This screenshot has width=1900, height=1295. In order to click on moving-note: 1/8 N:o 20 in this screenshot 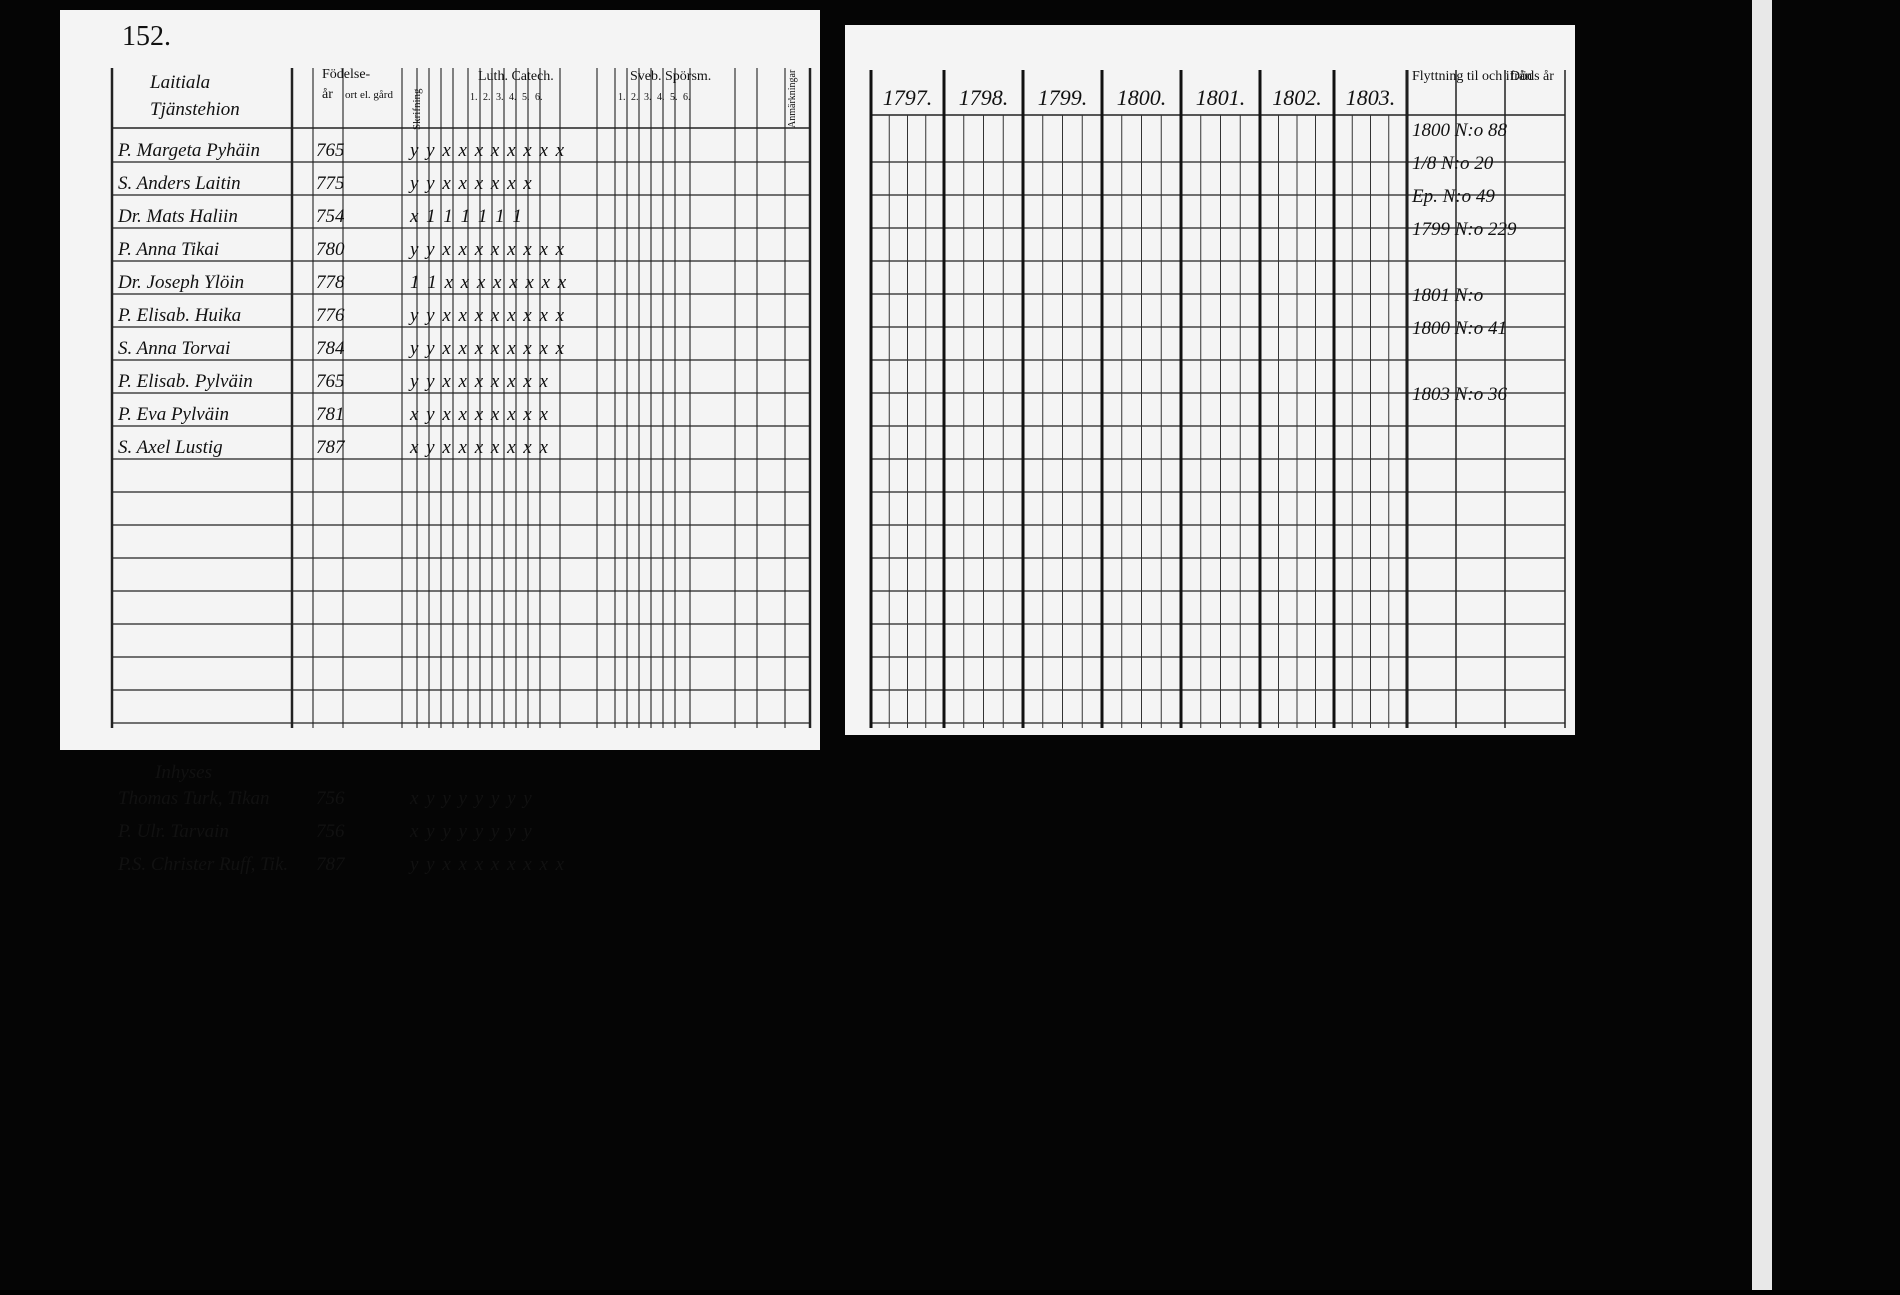, I will do `click(1453, 163)`.